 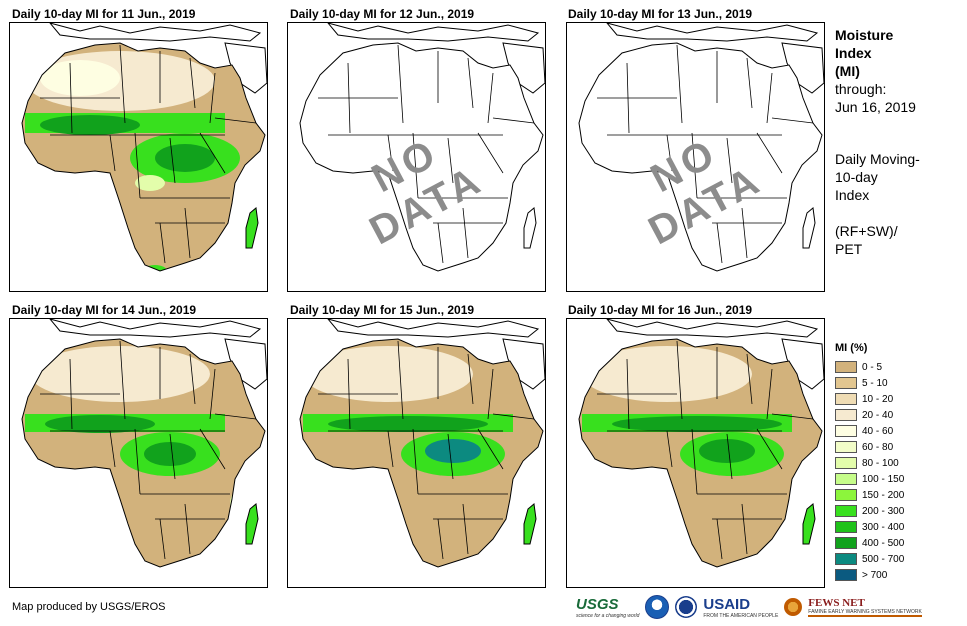 What do you see at coordinates (878, 431) in the screenshot?
I see `legend-label: 40 - 60` at bounding box center [878, 431].